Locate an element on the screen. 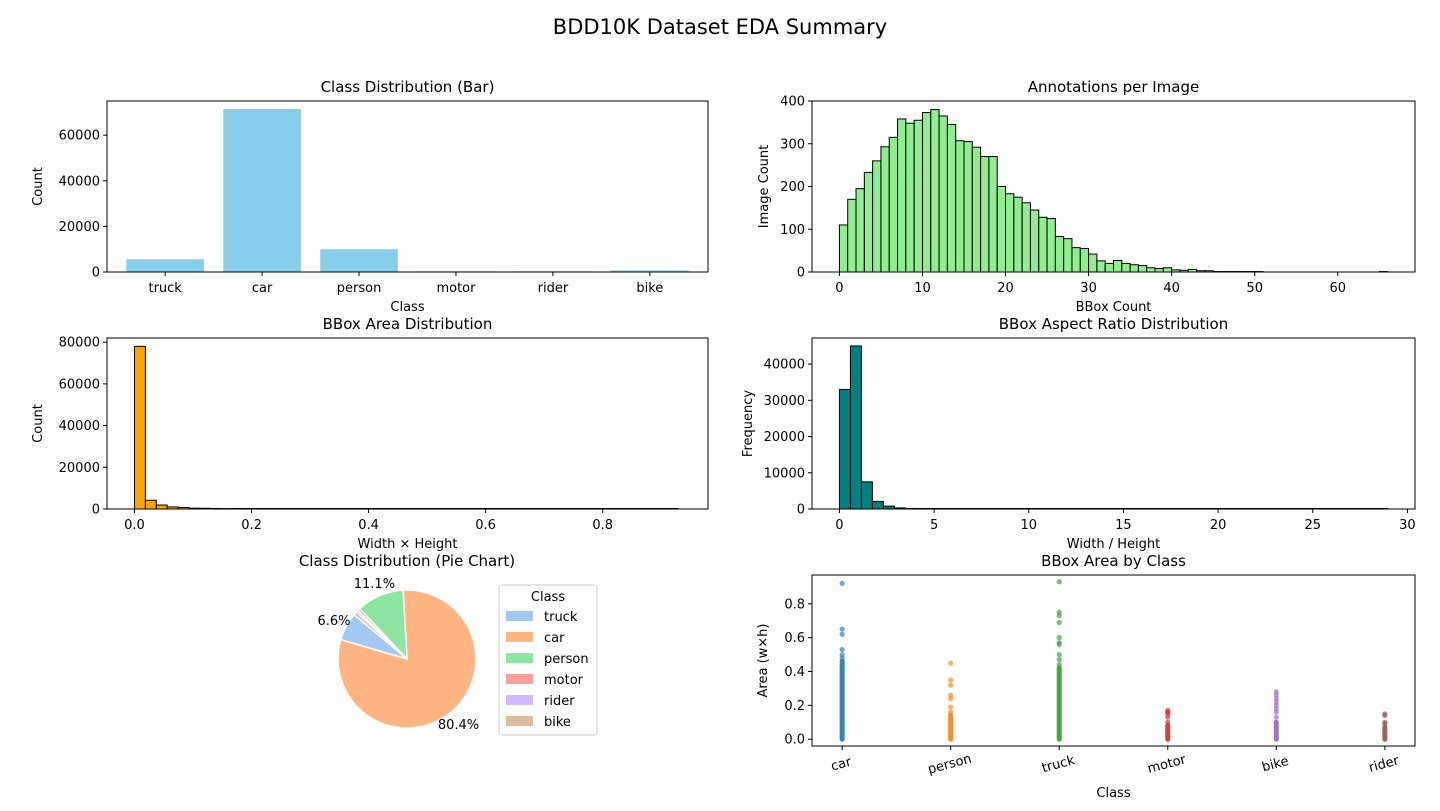 The image size is (1440, 811). pie-legend-label-car: car is located at coordinates (554, 638).